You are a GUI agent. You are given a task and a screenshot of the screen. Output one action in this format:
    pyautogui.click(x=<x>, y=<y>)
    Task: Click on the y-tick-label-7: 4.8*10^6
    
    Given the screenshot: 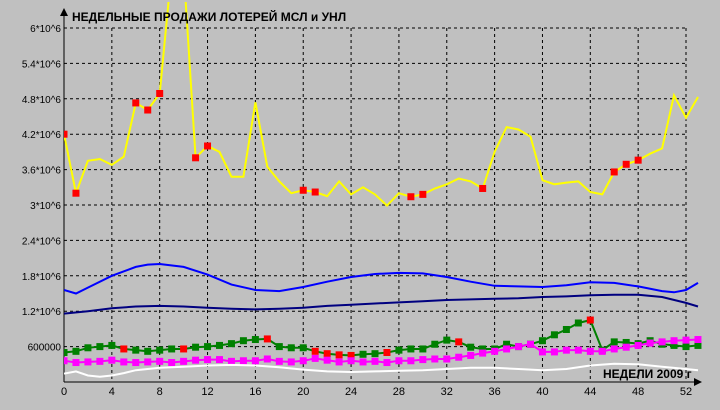 What is the action you would take?
    pyautogui.click(x=42, y=100)
    